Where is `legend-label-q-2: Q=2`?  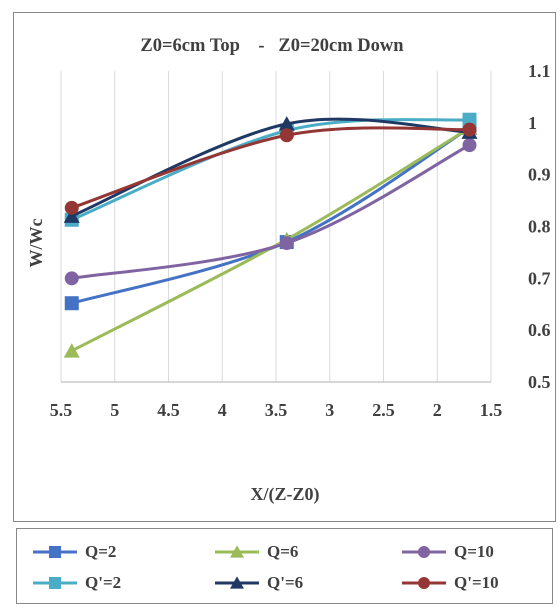 legend-label-q-2: Q=2 is located at coordinates (101, 551).